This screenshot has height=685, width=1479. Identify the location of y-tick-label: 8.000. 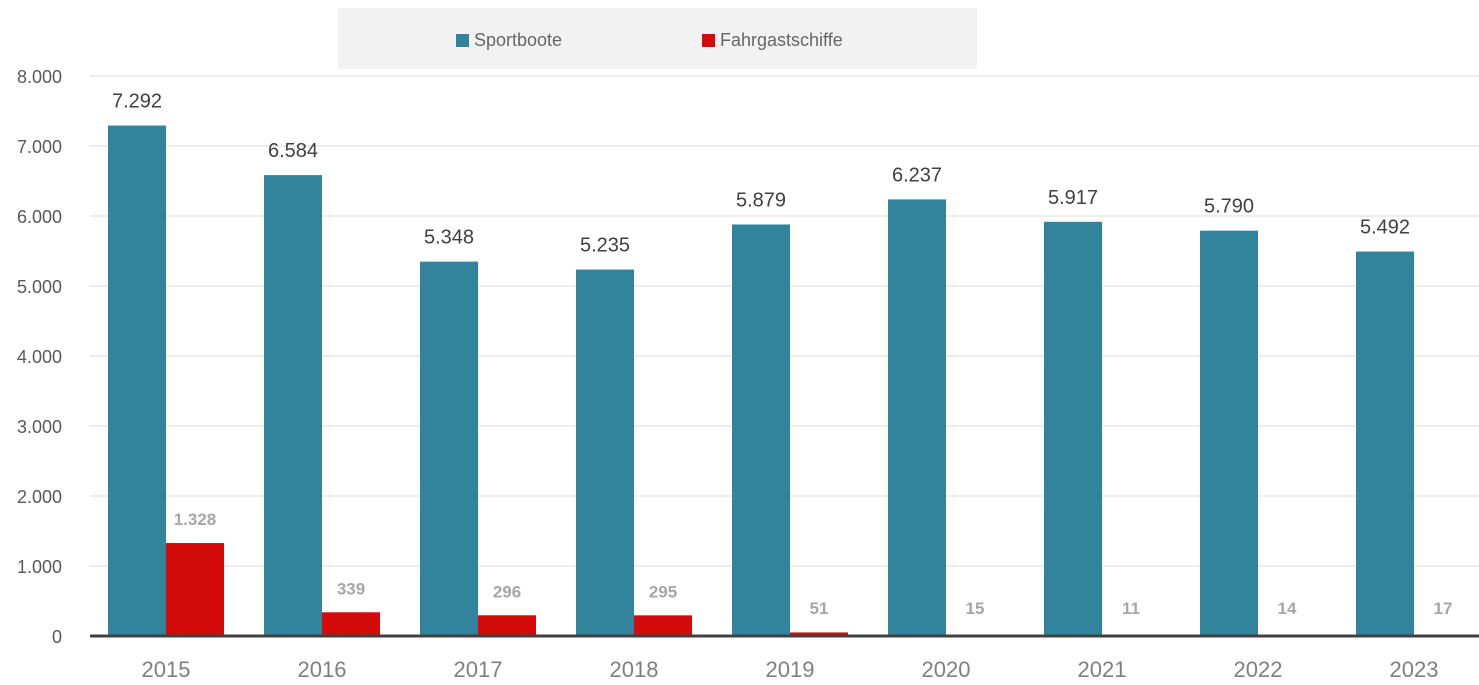
(39, 77).